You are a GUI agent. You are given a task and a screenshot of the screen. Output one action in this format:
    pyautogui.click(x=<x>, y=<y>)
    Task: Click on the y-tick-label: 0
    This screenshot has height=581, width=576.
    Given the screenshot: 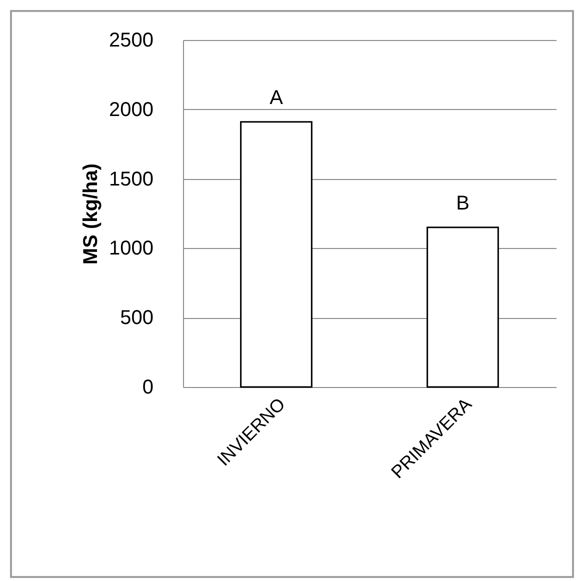 What is the action you would take?
    pyautogui.click(x=148, y=387)
    